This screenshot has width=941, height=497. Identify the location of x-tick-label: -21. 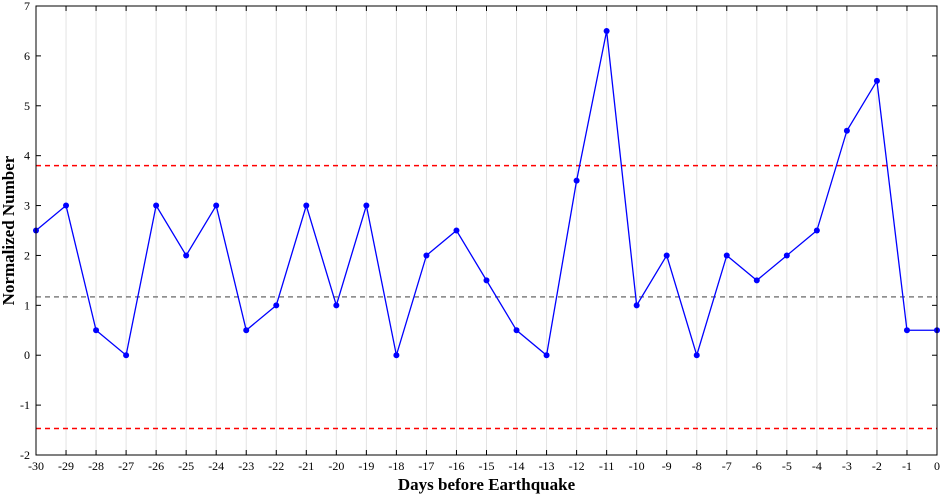
(306, 466).